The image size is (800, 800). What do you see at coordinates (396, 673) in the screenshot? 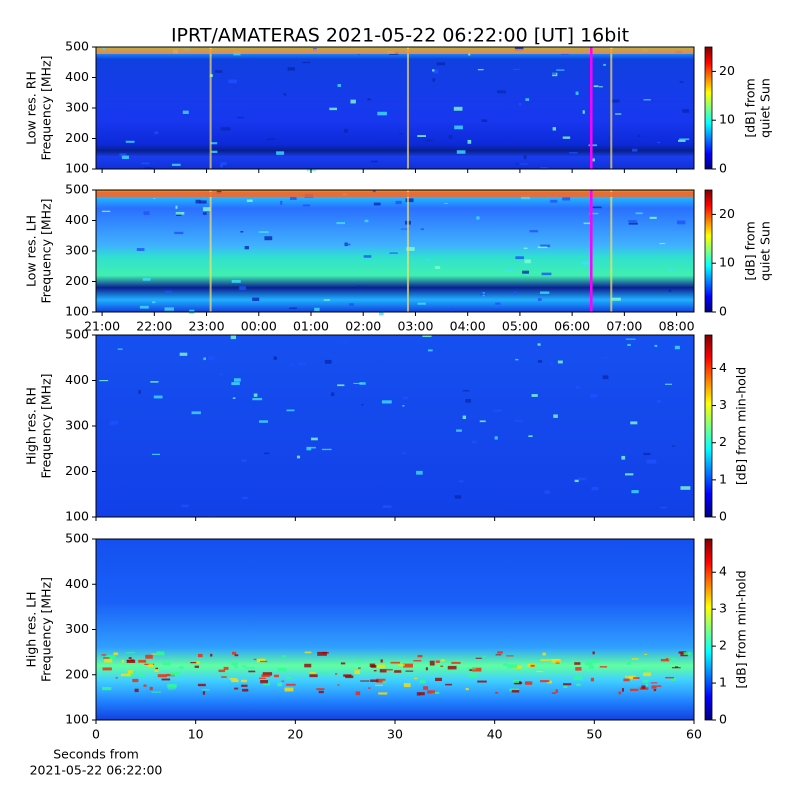
I see `spectrogram-texture` at bounding box center [396, 673].